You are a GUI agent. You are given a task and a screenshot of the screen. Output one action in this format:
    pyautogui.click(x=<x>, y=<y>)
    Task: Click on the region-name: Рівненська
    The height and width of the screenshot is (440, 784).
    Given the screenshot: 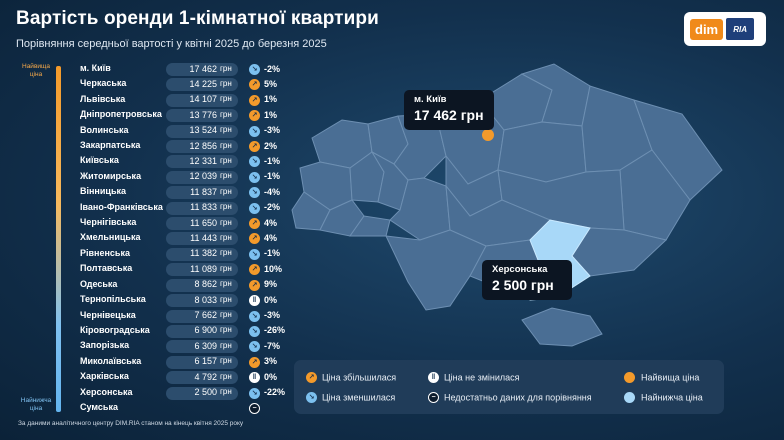 What is the action you would take?
    pyautogui.click(x=105, y=252)
    